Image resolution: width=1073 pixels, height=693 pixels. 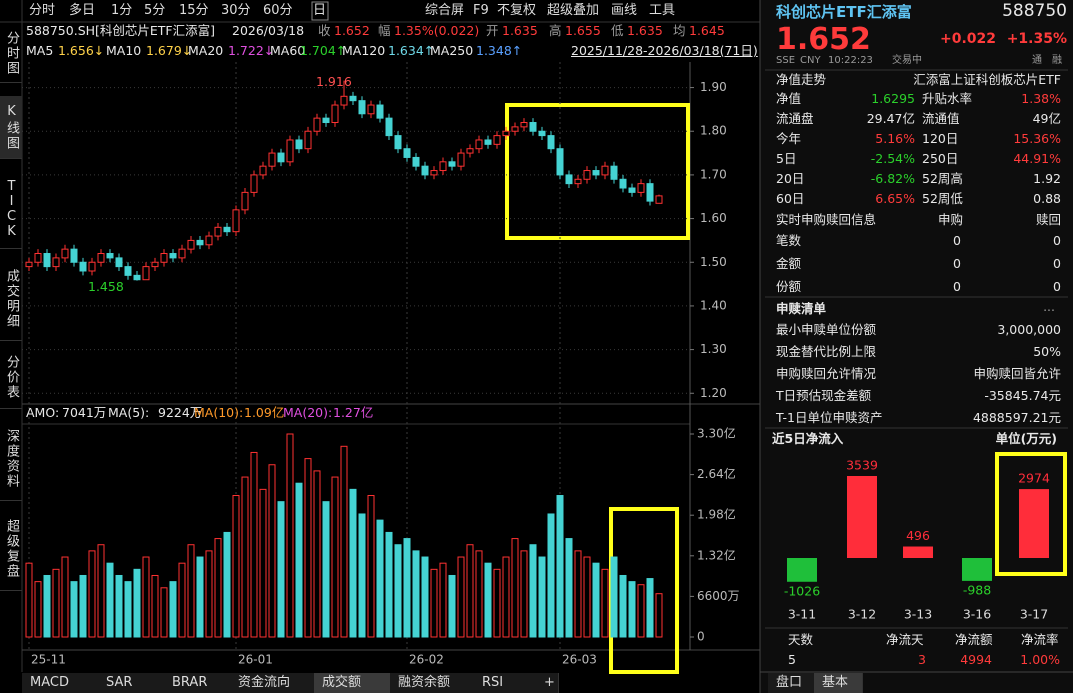 What do you see at coordinates (713, 87) in the screenshot?
I see `y-tick-label: 1.90` at bounding box center [713, 87].